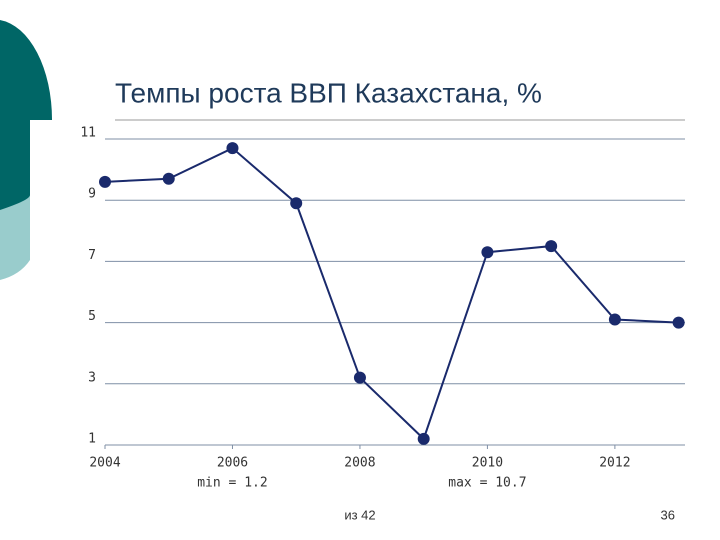  I want to click on y-tick-label: 3, so click(92, 377).